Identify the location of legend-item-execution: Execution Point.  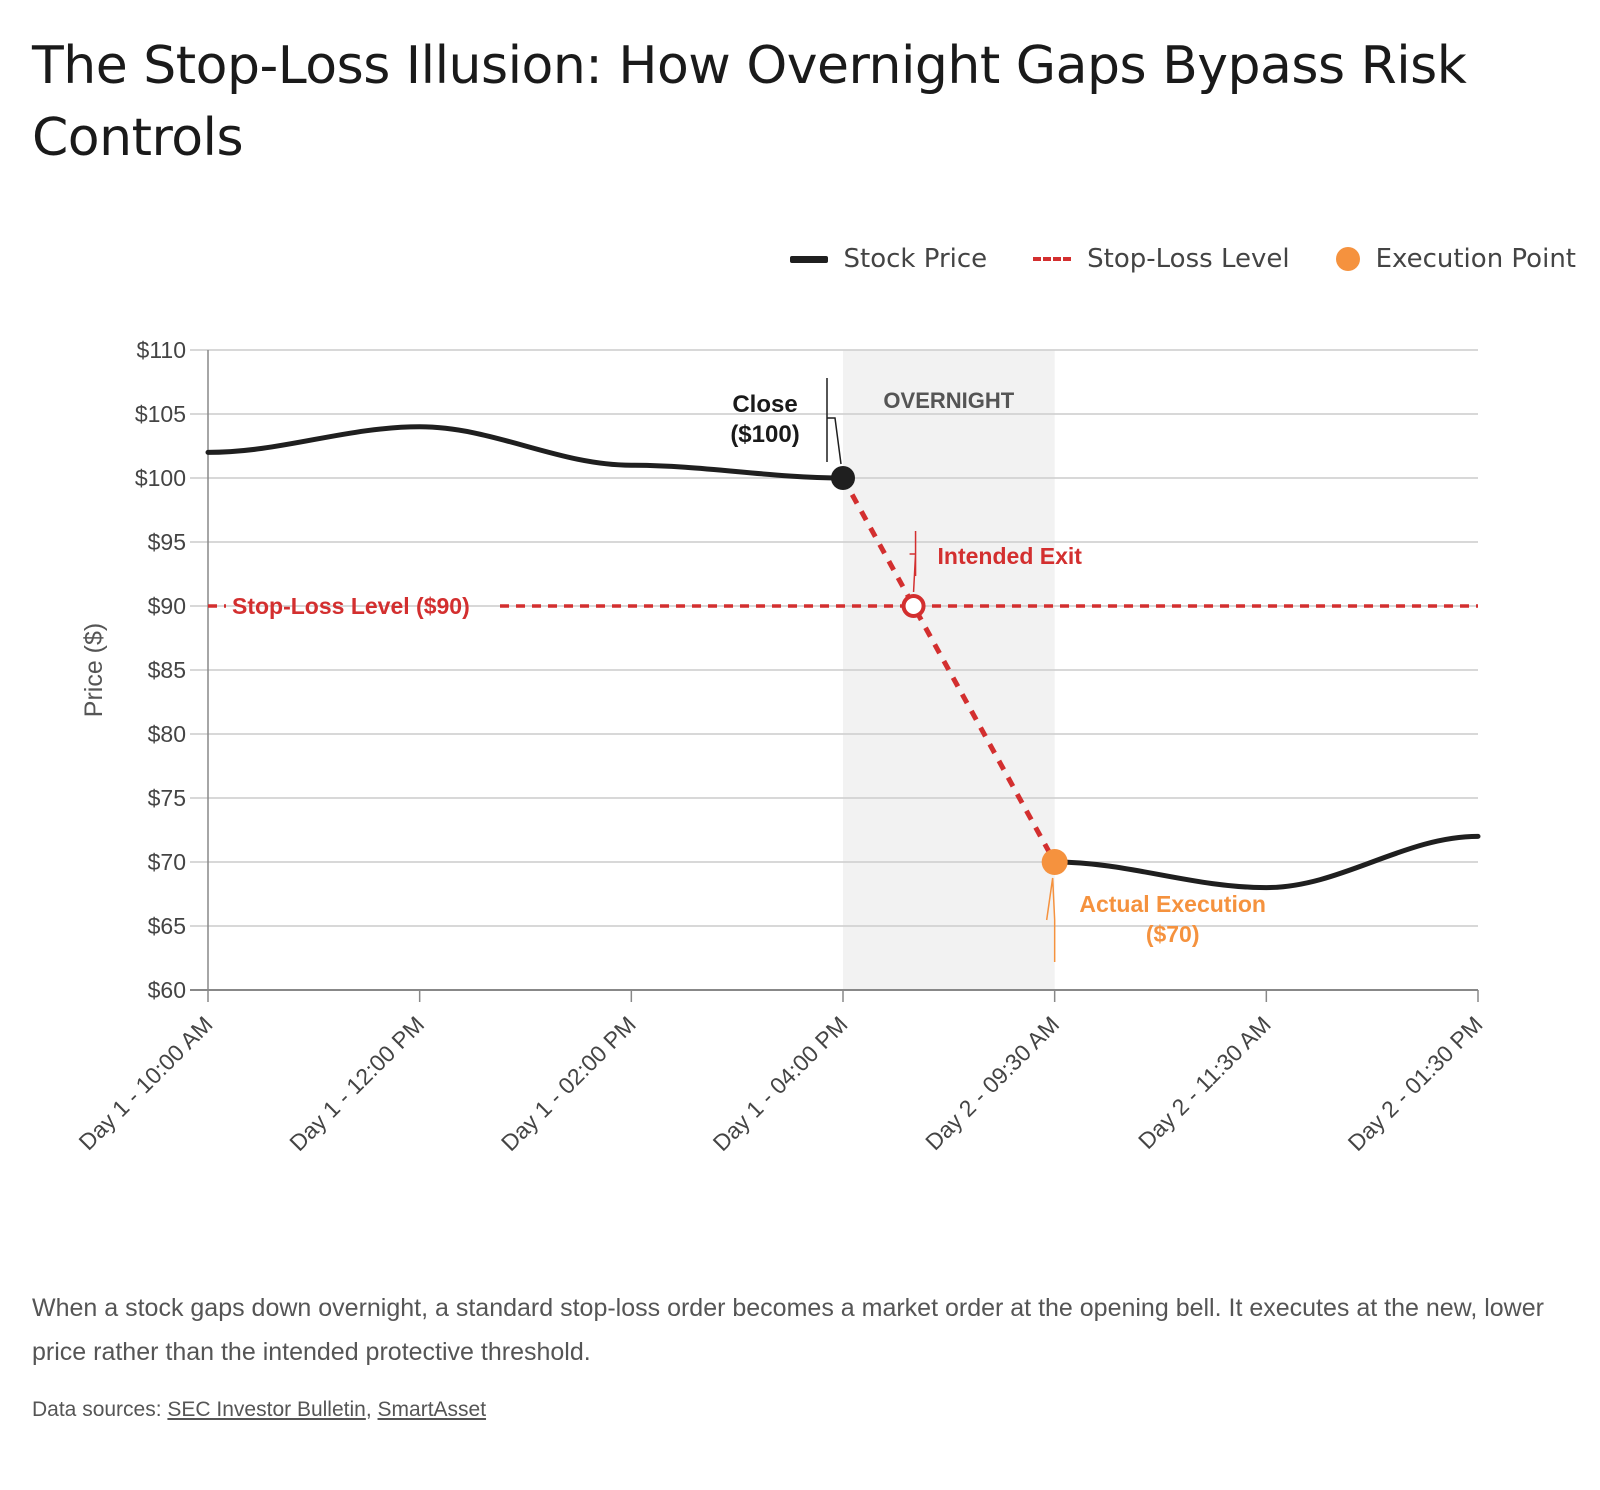
(1455, 259).